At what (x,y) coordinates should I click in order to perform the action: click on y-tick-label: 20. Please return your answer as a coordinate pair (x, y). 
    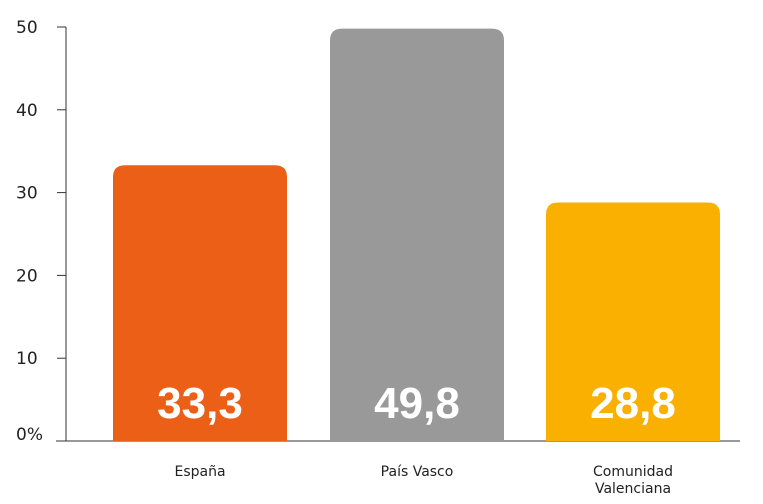
    Looking at the image, I should click on (27, 276).